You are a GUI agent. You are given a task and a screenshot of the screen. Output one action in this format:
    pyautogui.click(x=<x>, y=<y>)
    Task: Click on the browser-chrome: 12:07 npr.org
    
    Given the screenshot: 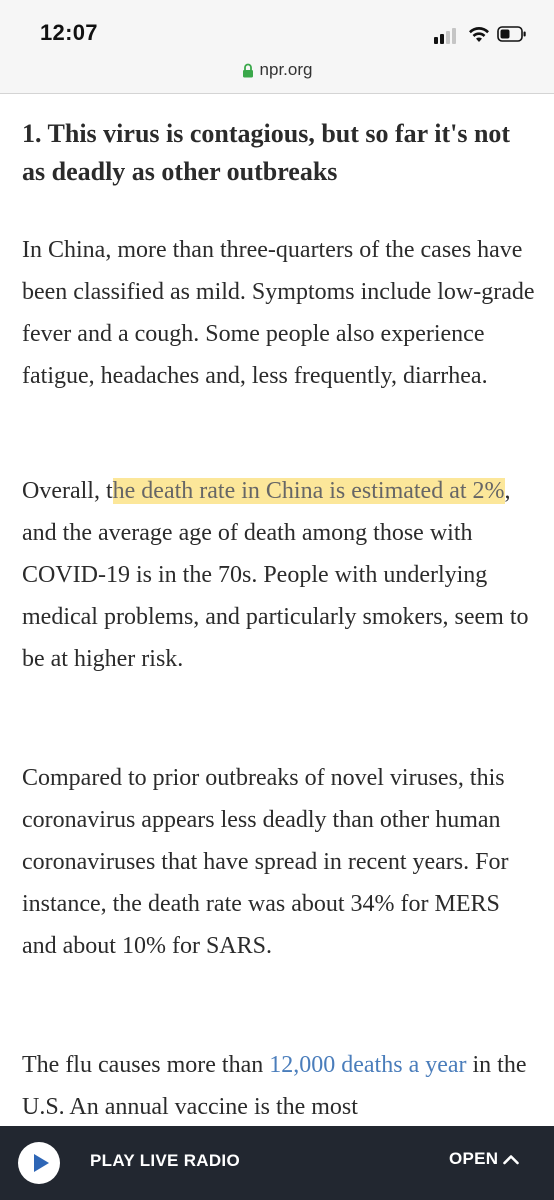 What is the action you would take?
    pyautogui.click(x=277, y=47)
    